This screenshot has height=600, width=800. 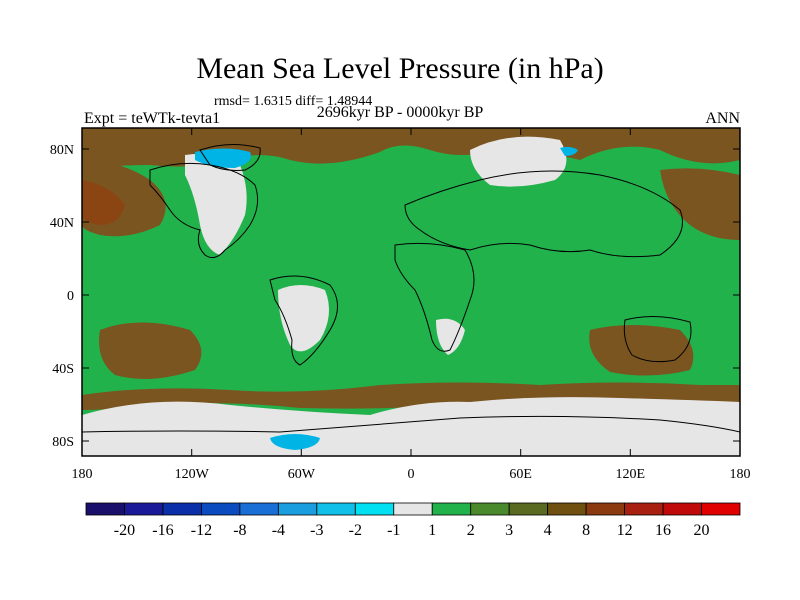 What do you see at coordinates (413, 520) in the screenshot?
I see `colorbar: -20 -16 -12 -8 -4 -3 -2 -1 1 2 3 4 8 12 16 20` at bounding box center [413, 520].